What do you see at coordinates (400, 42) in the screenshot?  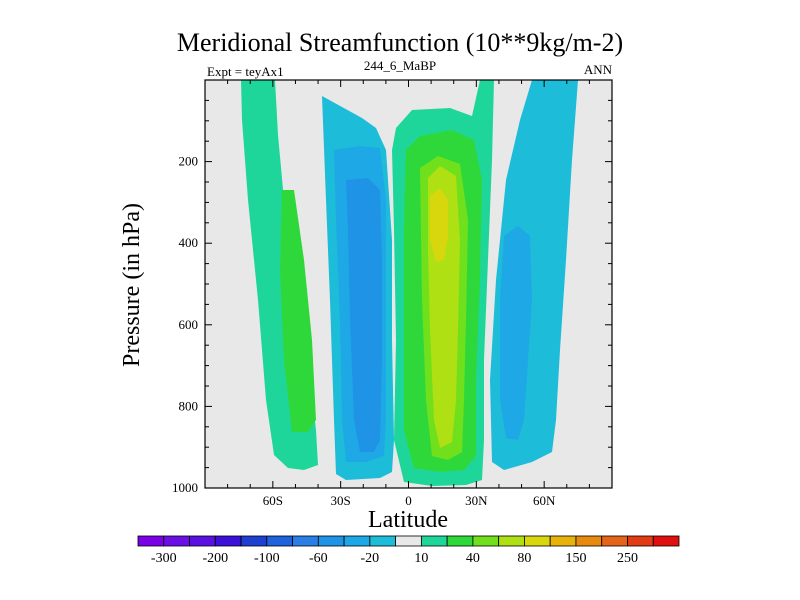 I see `chart-title: Meridional Streamfunction (10**9kg/m-2)` at bounding box center [400, 42].